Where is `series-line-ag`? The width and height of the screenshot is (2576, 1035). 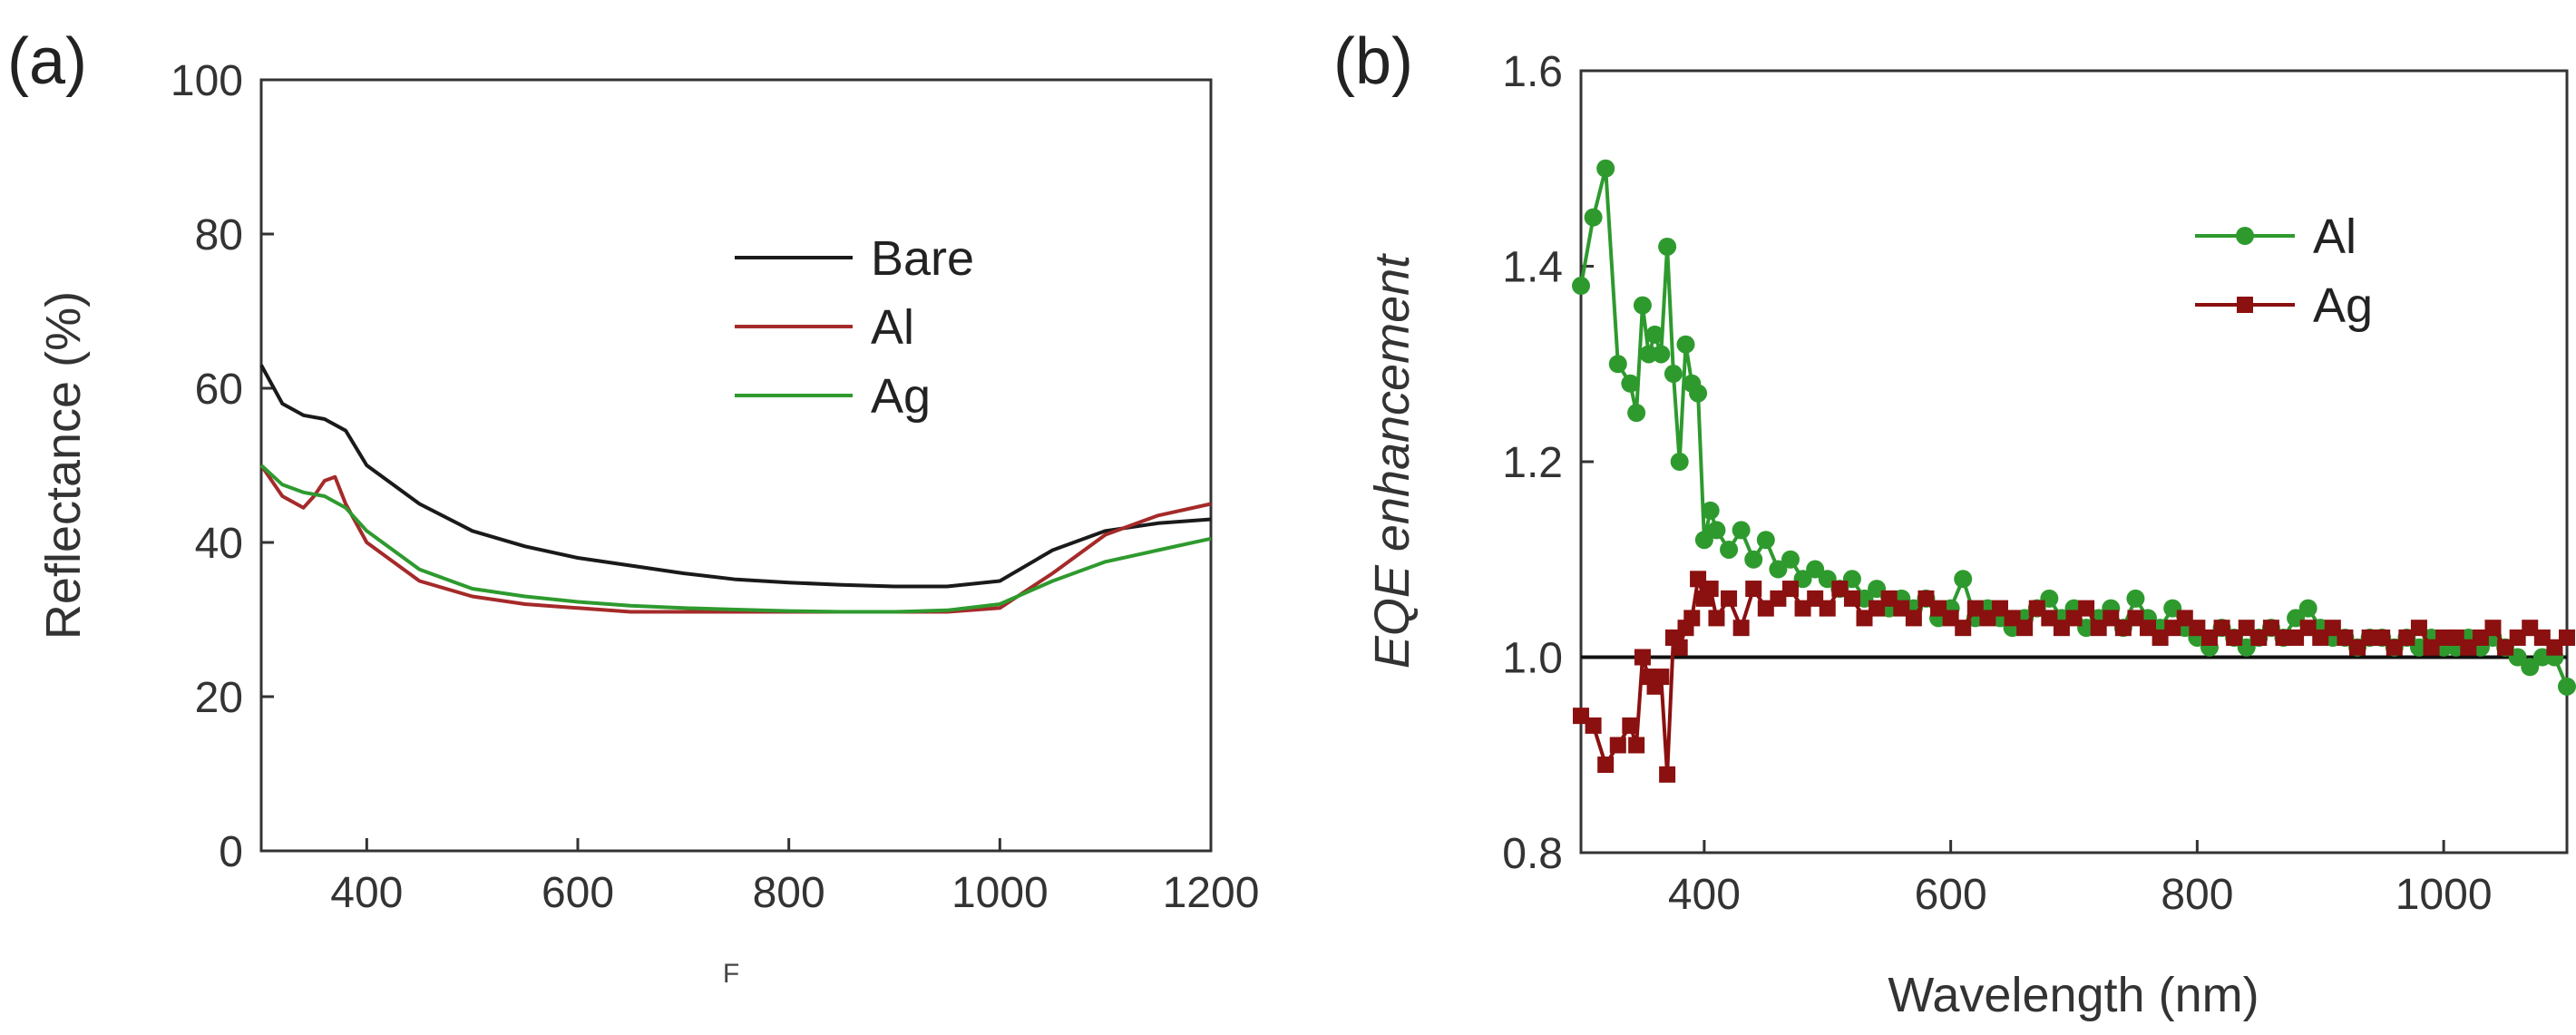
series-line-ag is located at coordinates (735, 539).